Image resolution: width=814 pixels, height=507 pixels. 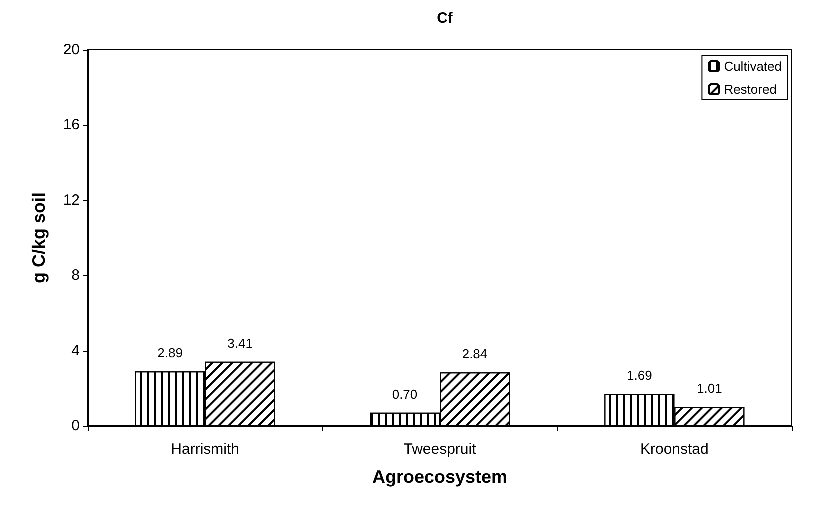 What do you see at coordinates (71, 125) in the screenshot?
I see `y-tick-label: 16` at bounding box center [71, 125].